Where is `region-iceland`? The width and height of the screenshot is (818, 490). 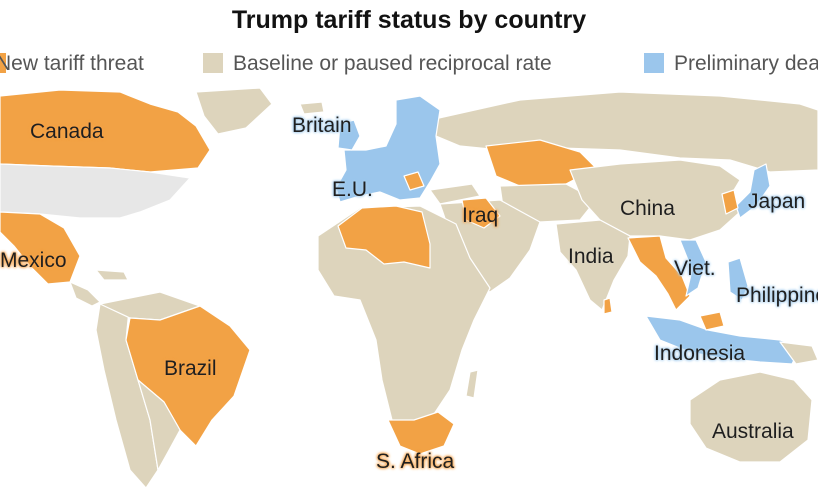
region-iceland is located at coordinates (312, 108).